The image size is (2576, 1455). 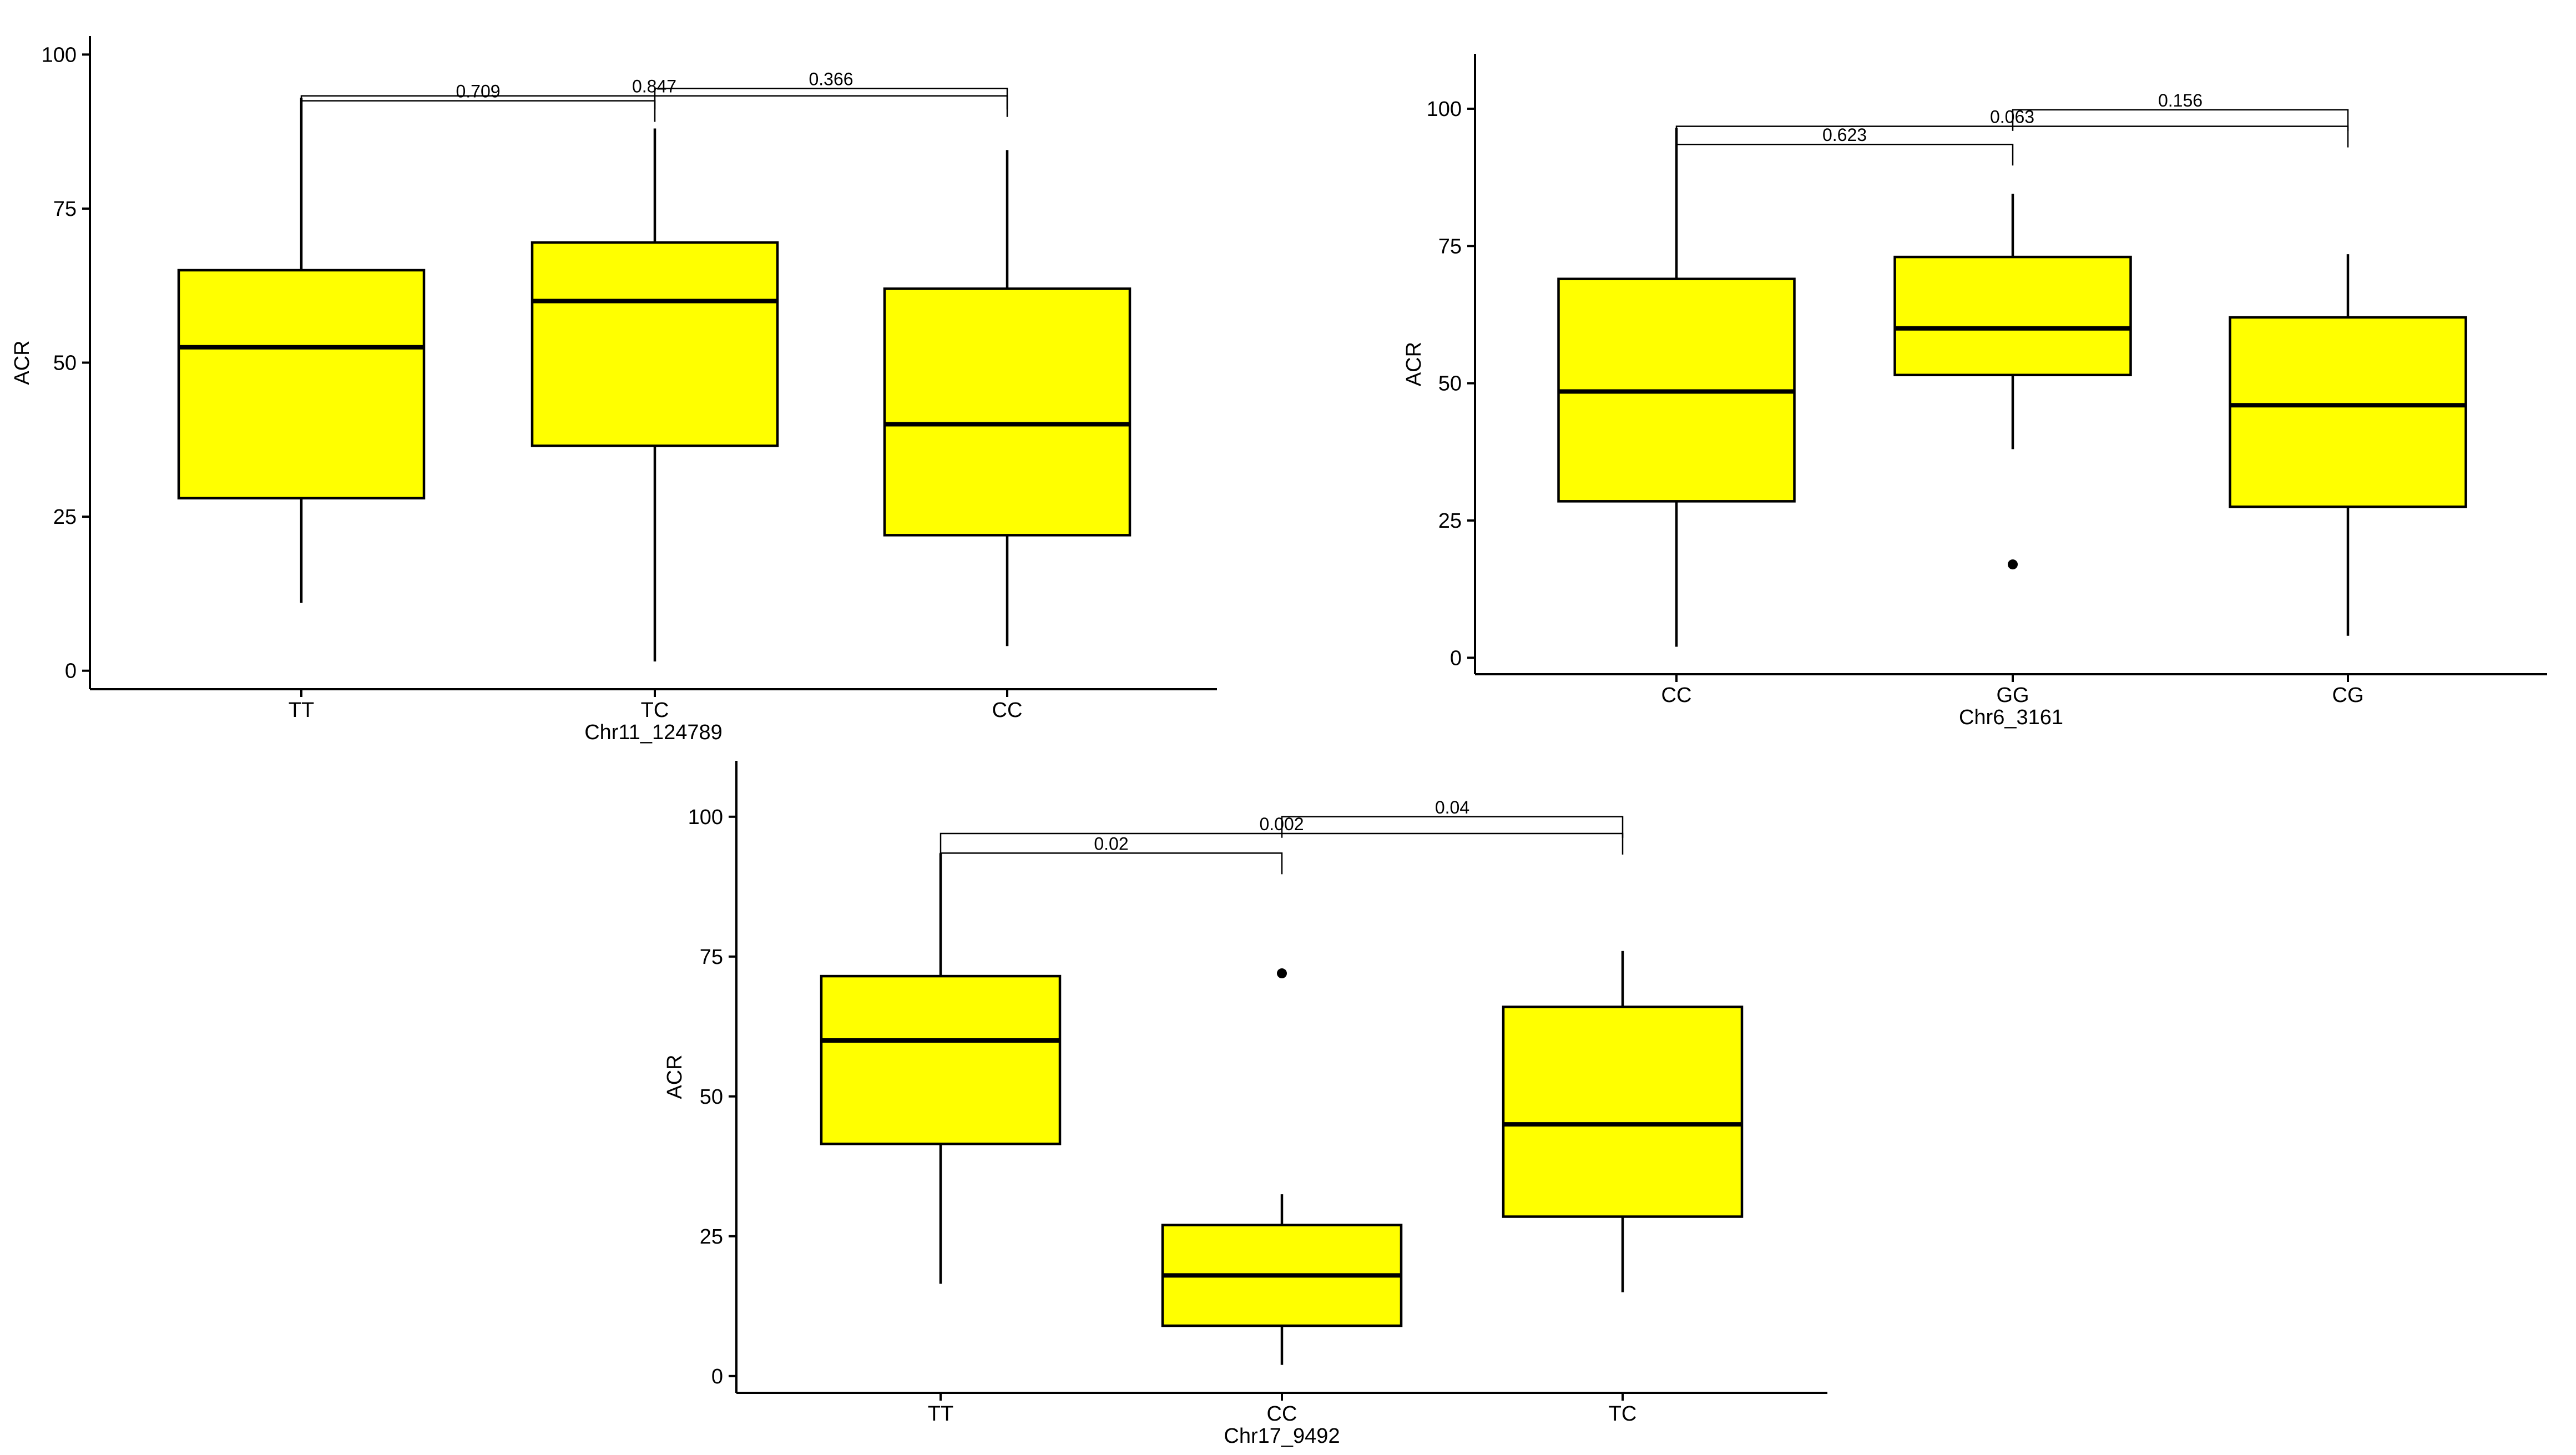 I want to click on p-value-label: 0.04, so click(x=1452, y=807).